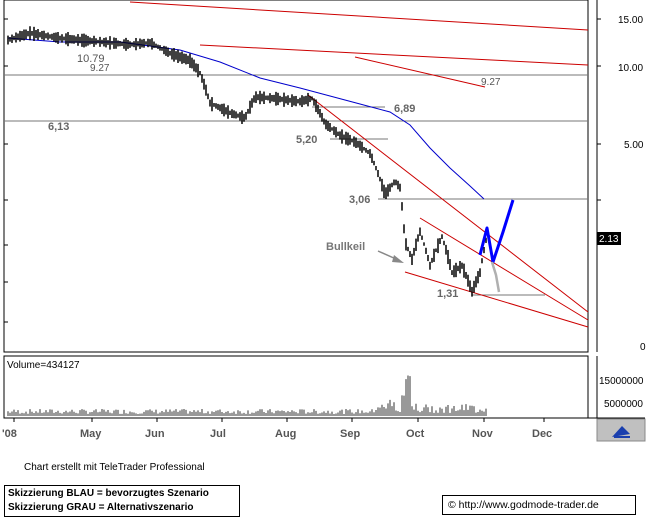 Image resolution: width=649 pixels, height=520 pixels. I want to click on x-axis: '08 May Jun Jul Aug Sep Oct Nov Dec, so click(277, 429).